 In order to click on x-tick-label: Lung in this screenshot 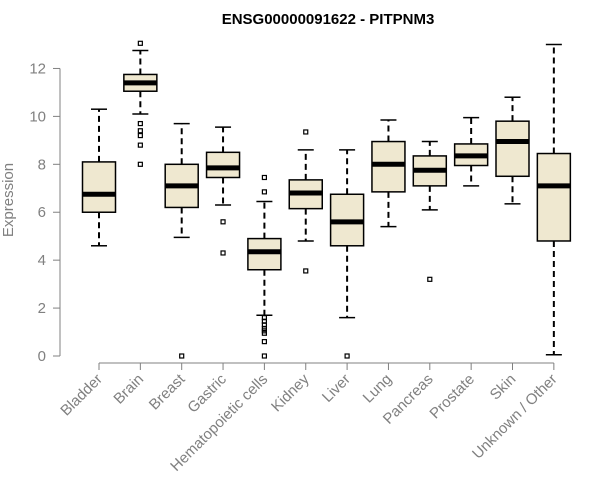, I will do `click(378, 389)`.